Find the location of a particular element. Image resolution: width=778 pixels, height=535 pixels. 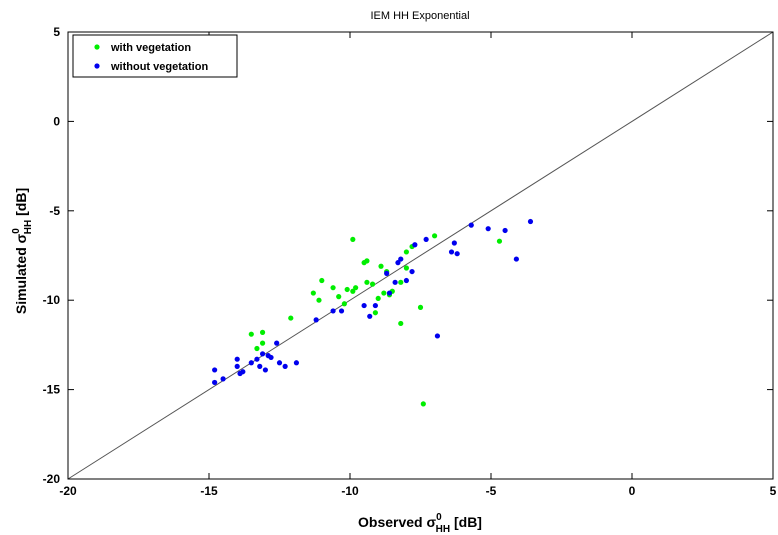

chart-title: IEM HH Exponential is located at coordinates (419, 16).